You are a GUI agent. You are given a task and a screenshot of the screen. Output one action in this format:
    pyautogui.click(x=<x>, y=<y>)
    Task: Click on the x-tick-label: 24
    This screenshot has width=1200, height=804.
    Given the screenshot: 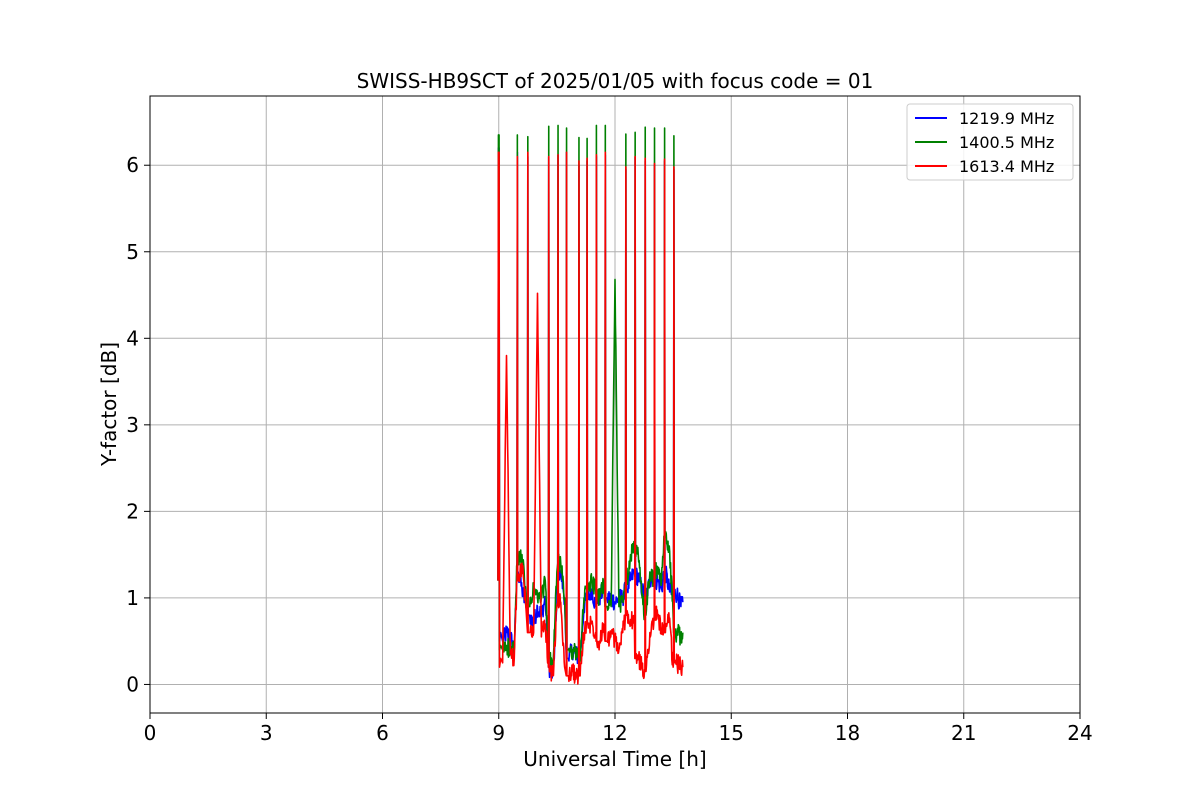 What is the action you would take?
    pyautogui.click(x=1079, y=733)
    